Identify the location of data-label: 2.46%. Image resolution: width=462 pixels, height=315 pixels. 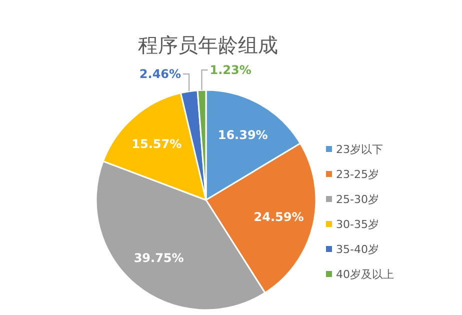
(160, 74).